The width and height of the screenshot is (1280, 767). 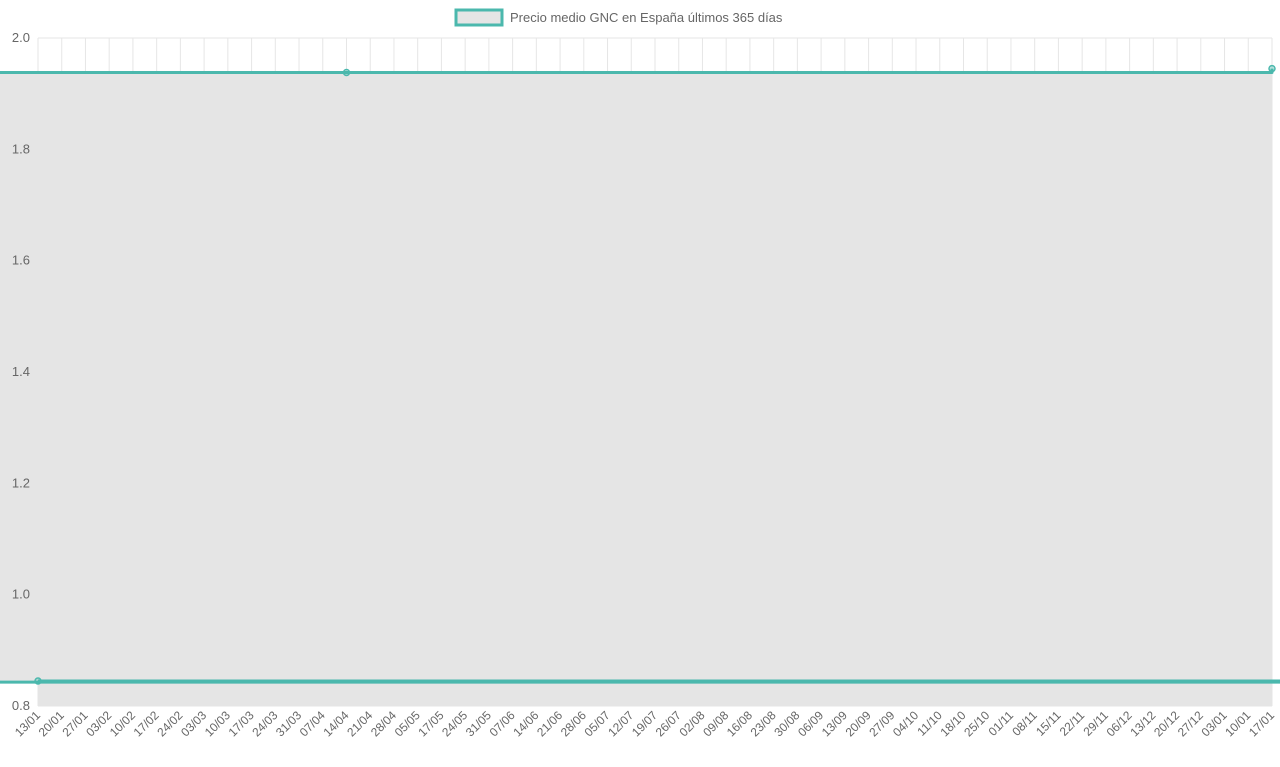 I want to click on x-tick-label: 21/06, so click(x=549, y=723).